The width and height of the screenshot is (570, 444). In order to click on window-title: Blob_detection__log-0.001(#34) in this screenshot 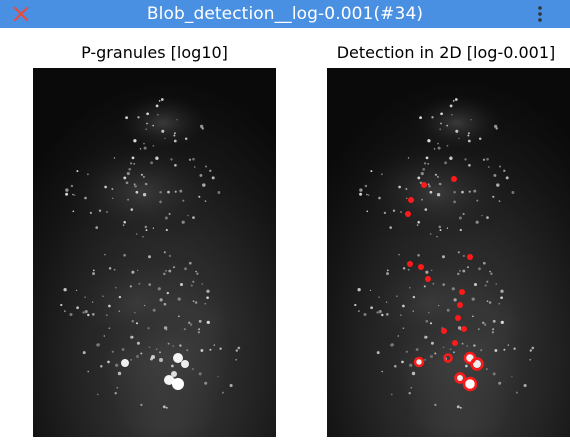, I will do `click(285, 14)`.